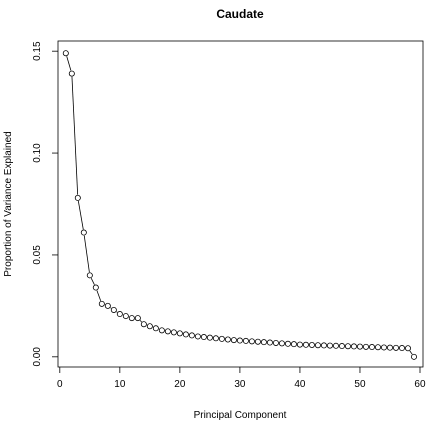 Image resolution: width=429 pixels, height=428 pixels. I want to click on y-tick-label: 0.05, so click(37, 255).